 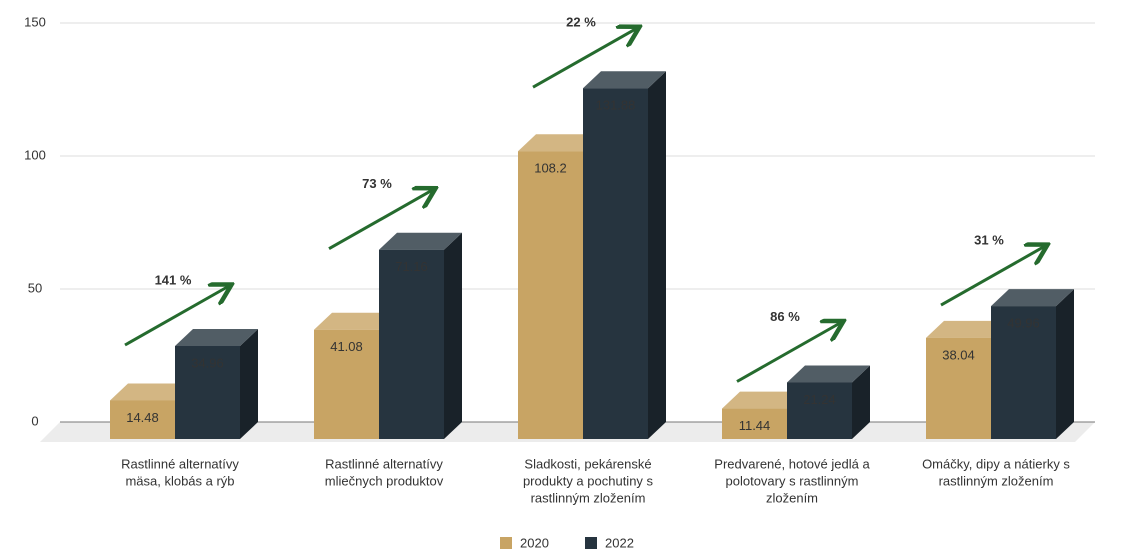 I want to click on value-label: 49.96, so click(x=1023, y=323).